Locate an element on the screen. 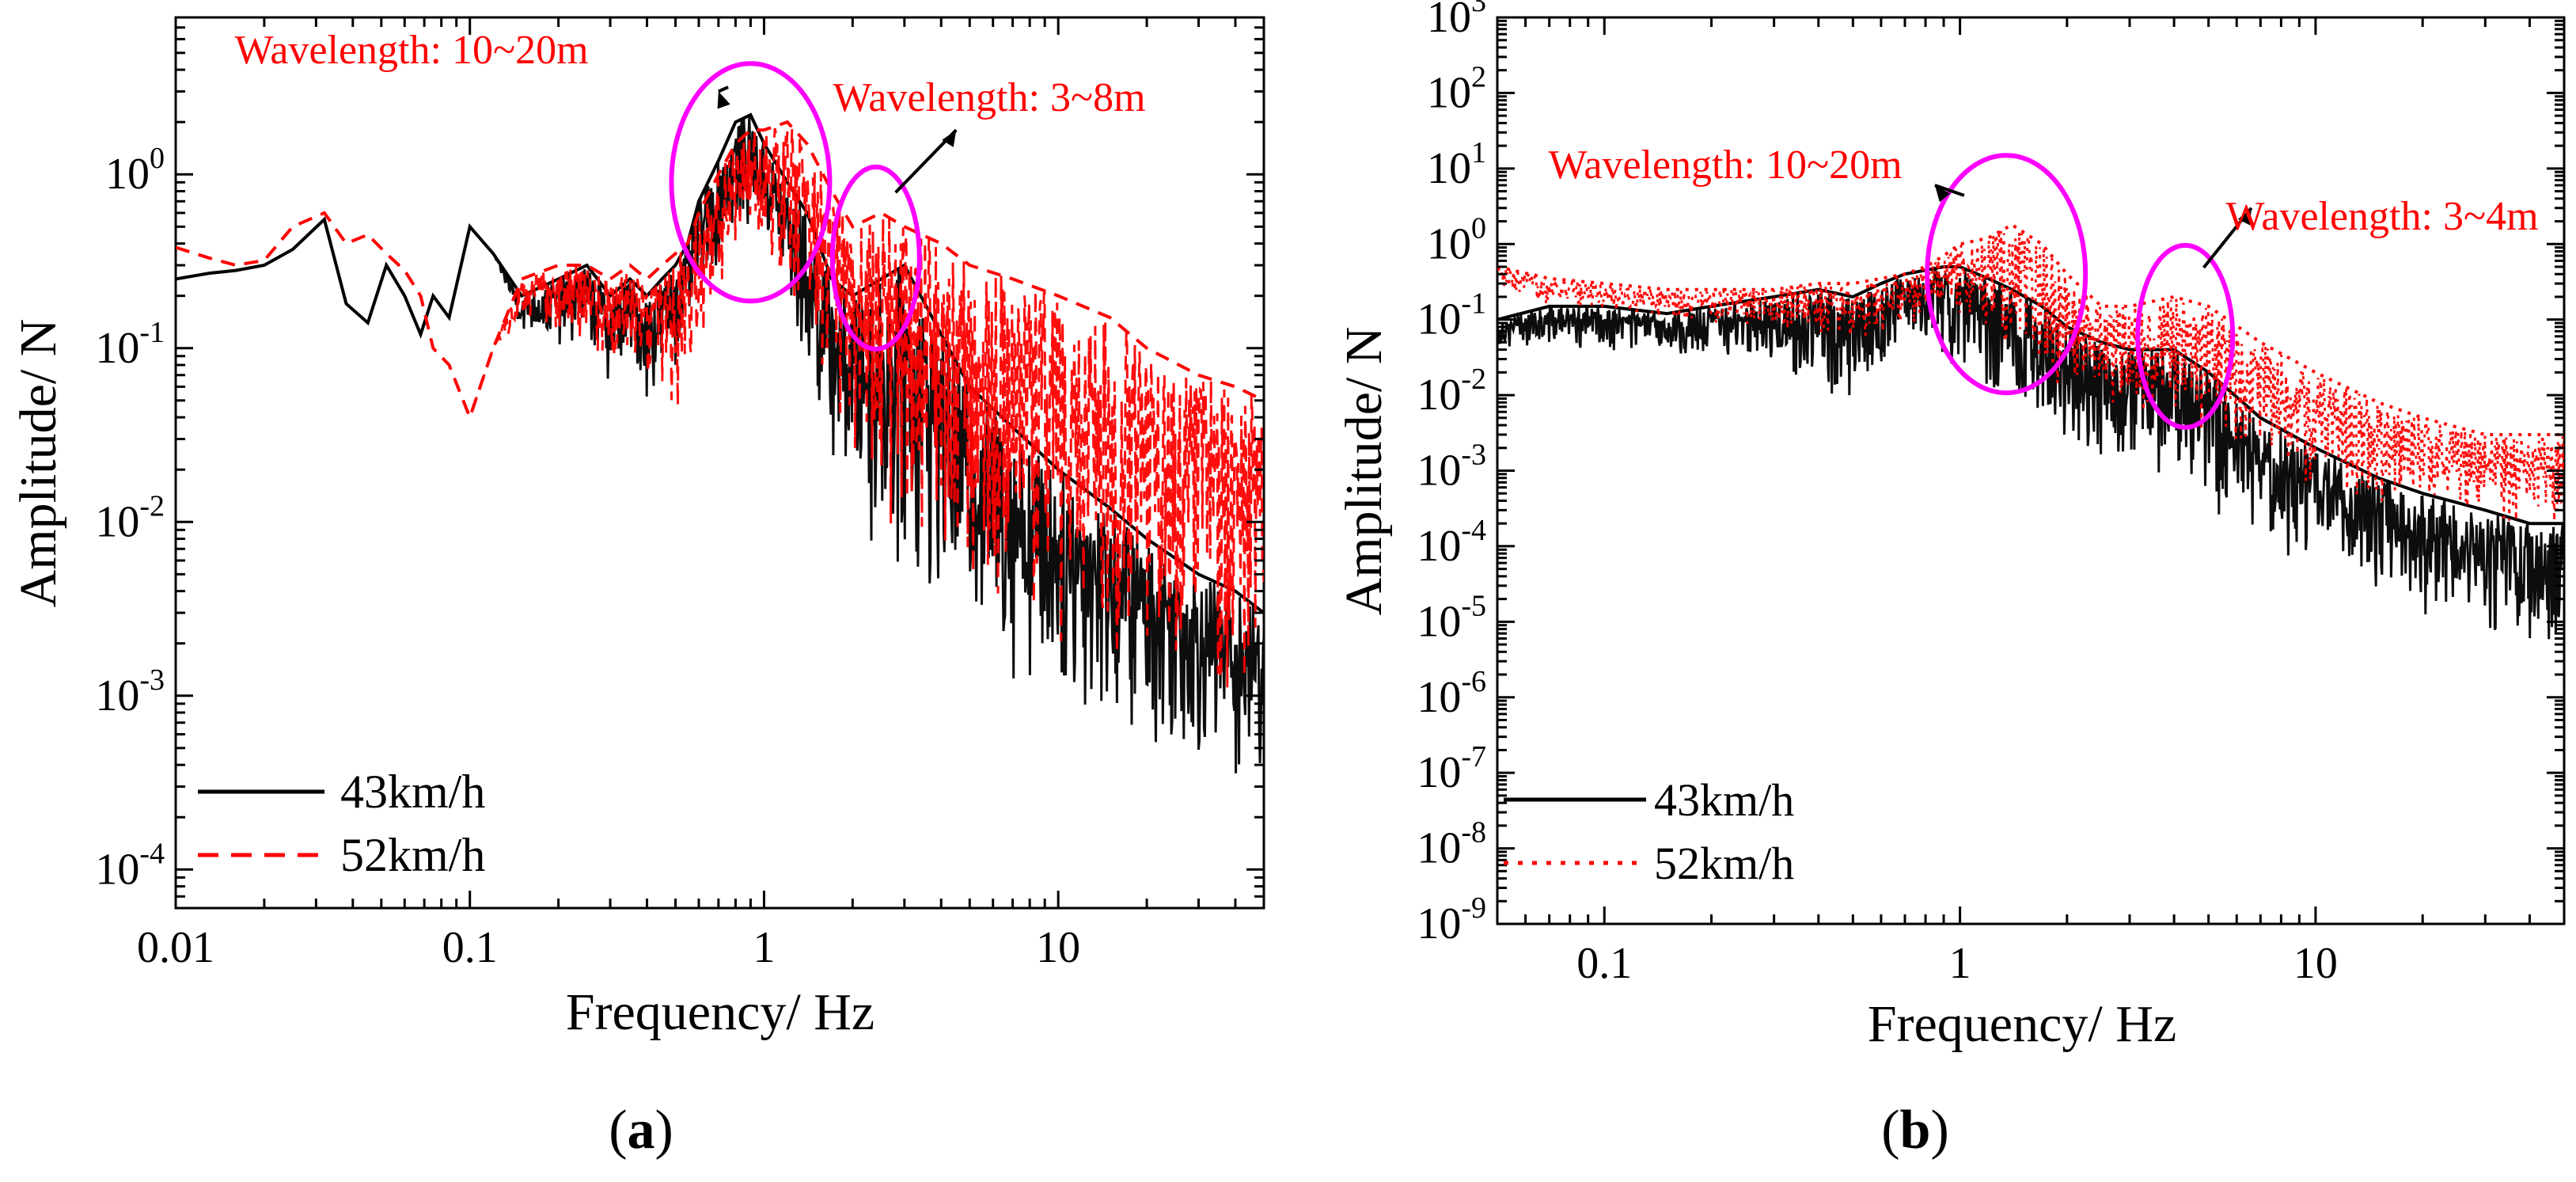 This screenshot has height=1182, width=2576. annotations-a: Wavelength: 10~20m Wavelength: 3~8m is located at coordinates (690, 190).